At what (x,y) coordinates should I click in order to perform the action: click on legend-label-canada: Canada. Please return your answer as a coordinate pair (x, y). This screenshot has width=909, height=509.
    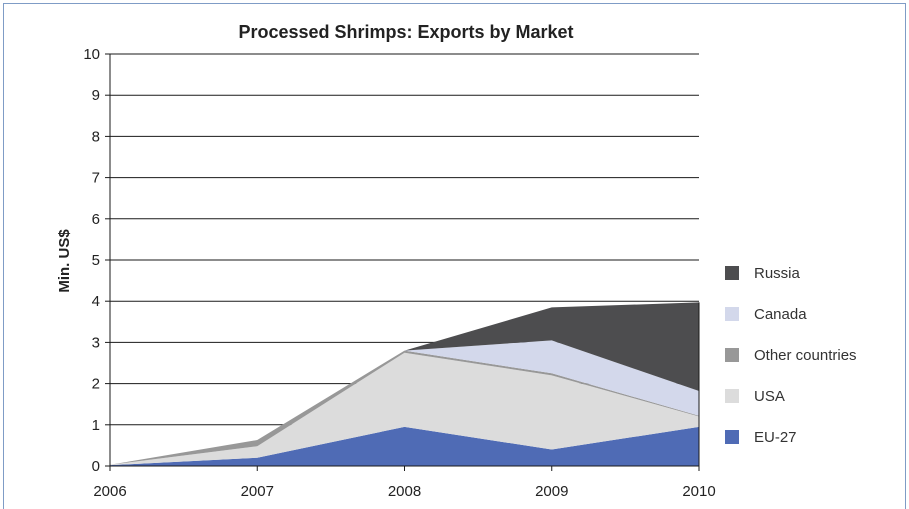
    Looking at the image, I should click on (780, 314).